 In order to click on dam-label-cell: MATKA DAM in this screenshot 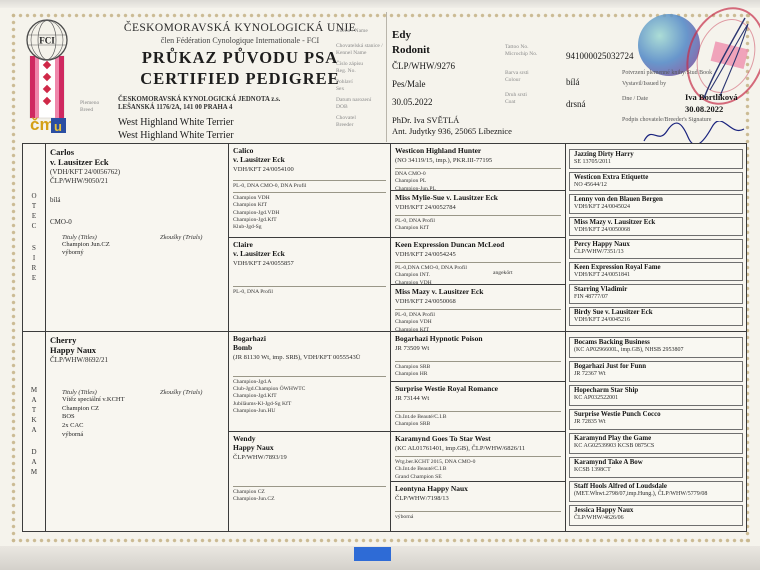, I will do `click(34, 431)`.